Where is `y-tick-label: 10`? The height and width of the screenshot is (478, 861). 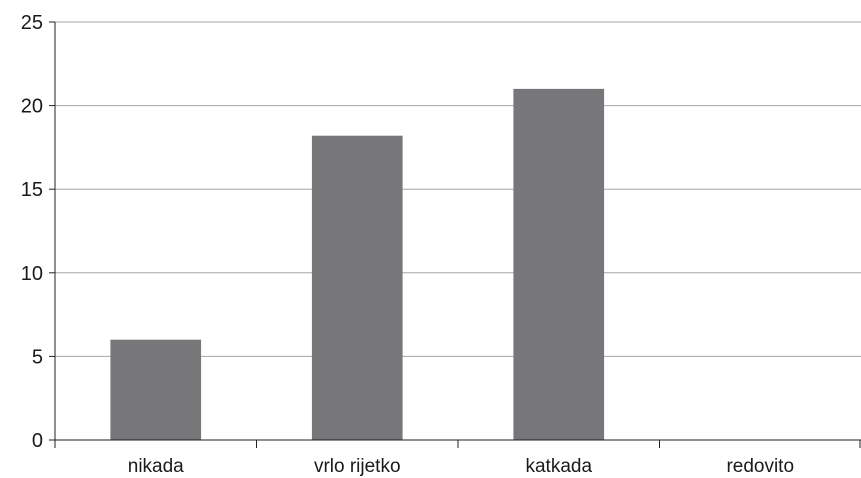
y-tick-label: 10 is located at coordinates (32, 274).